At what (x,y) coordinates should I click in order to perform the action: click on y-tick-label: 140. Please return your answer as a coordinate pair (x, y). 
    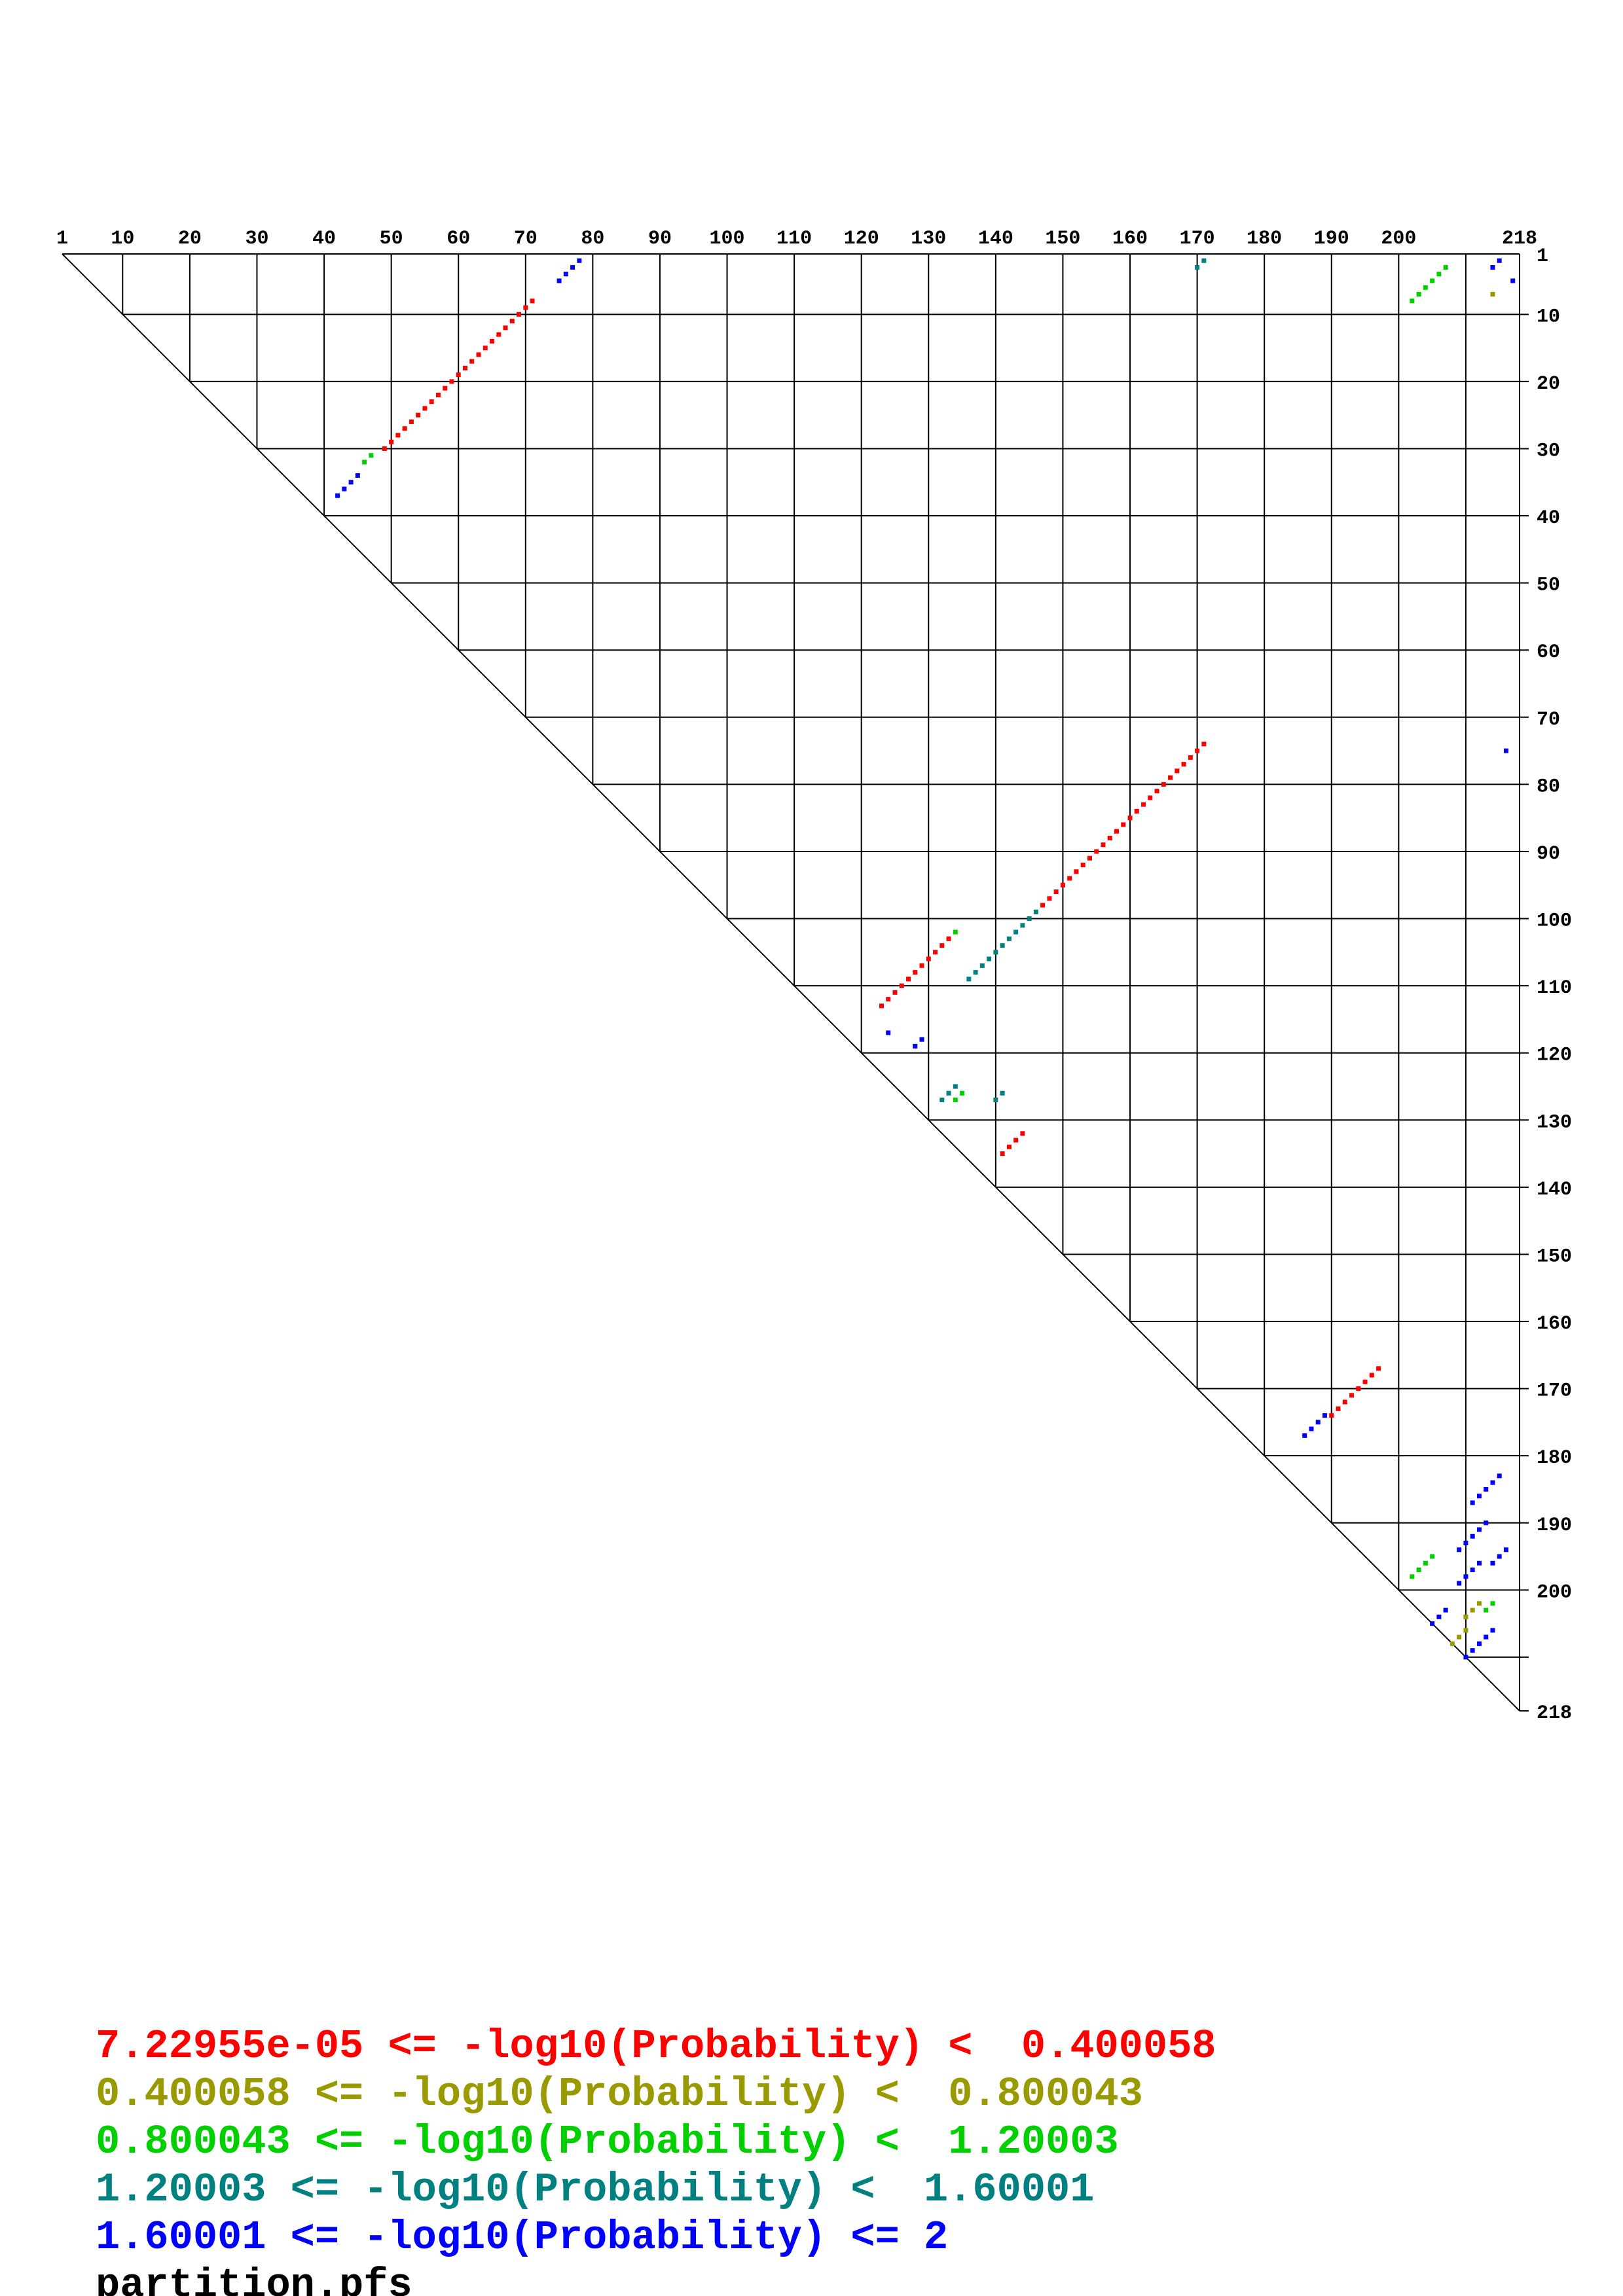
    Looking at the image, I should click on (1554, 1190).